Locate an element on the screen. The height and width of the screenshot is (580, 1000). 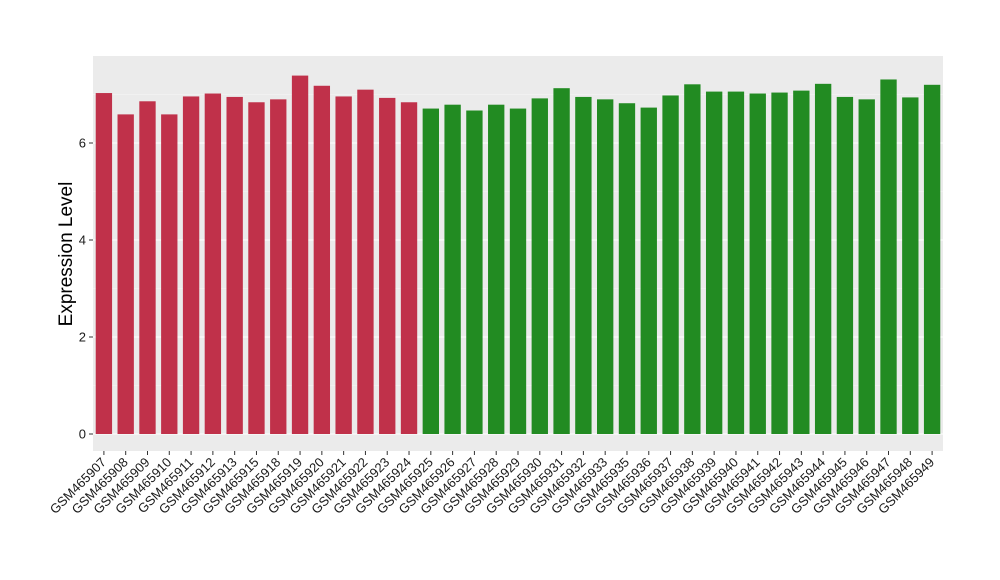
y-tick-label: 4 is located at coordinates (82, 240).